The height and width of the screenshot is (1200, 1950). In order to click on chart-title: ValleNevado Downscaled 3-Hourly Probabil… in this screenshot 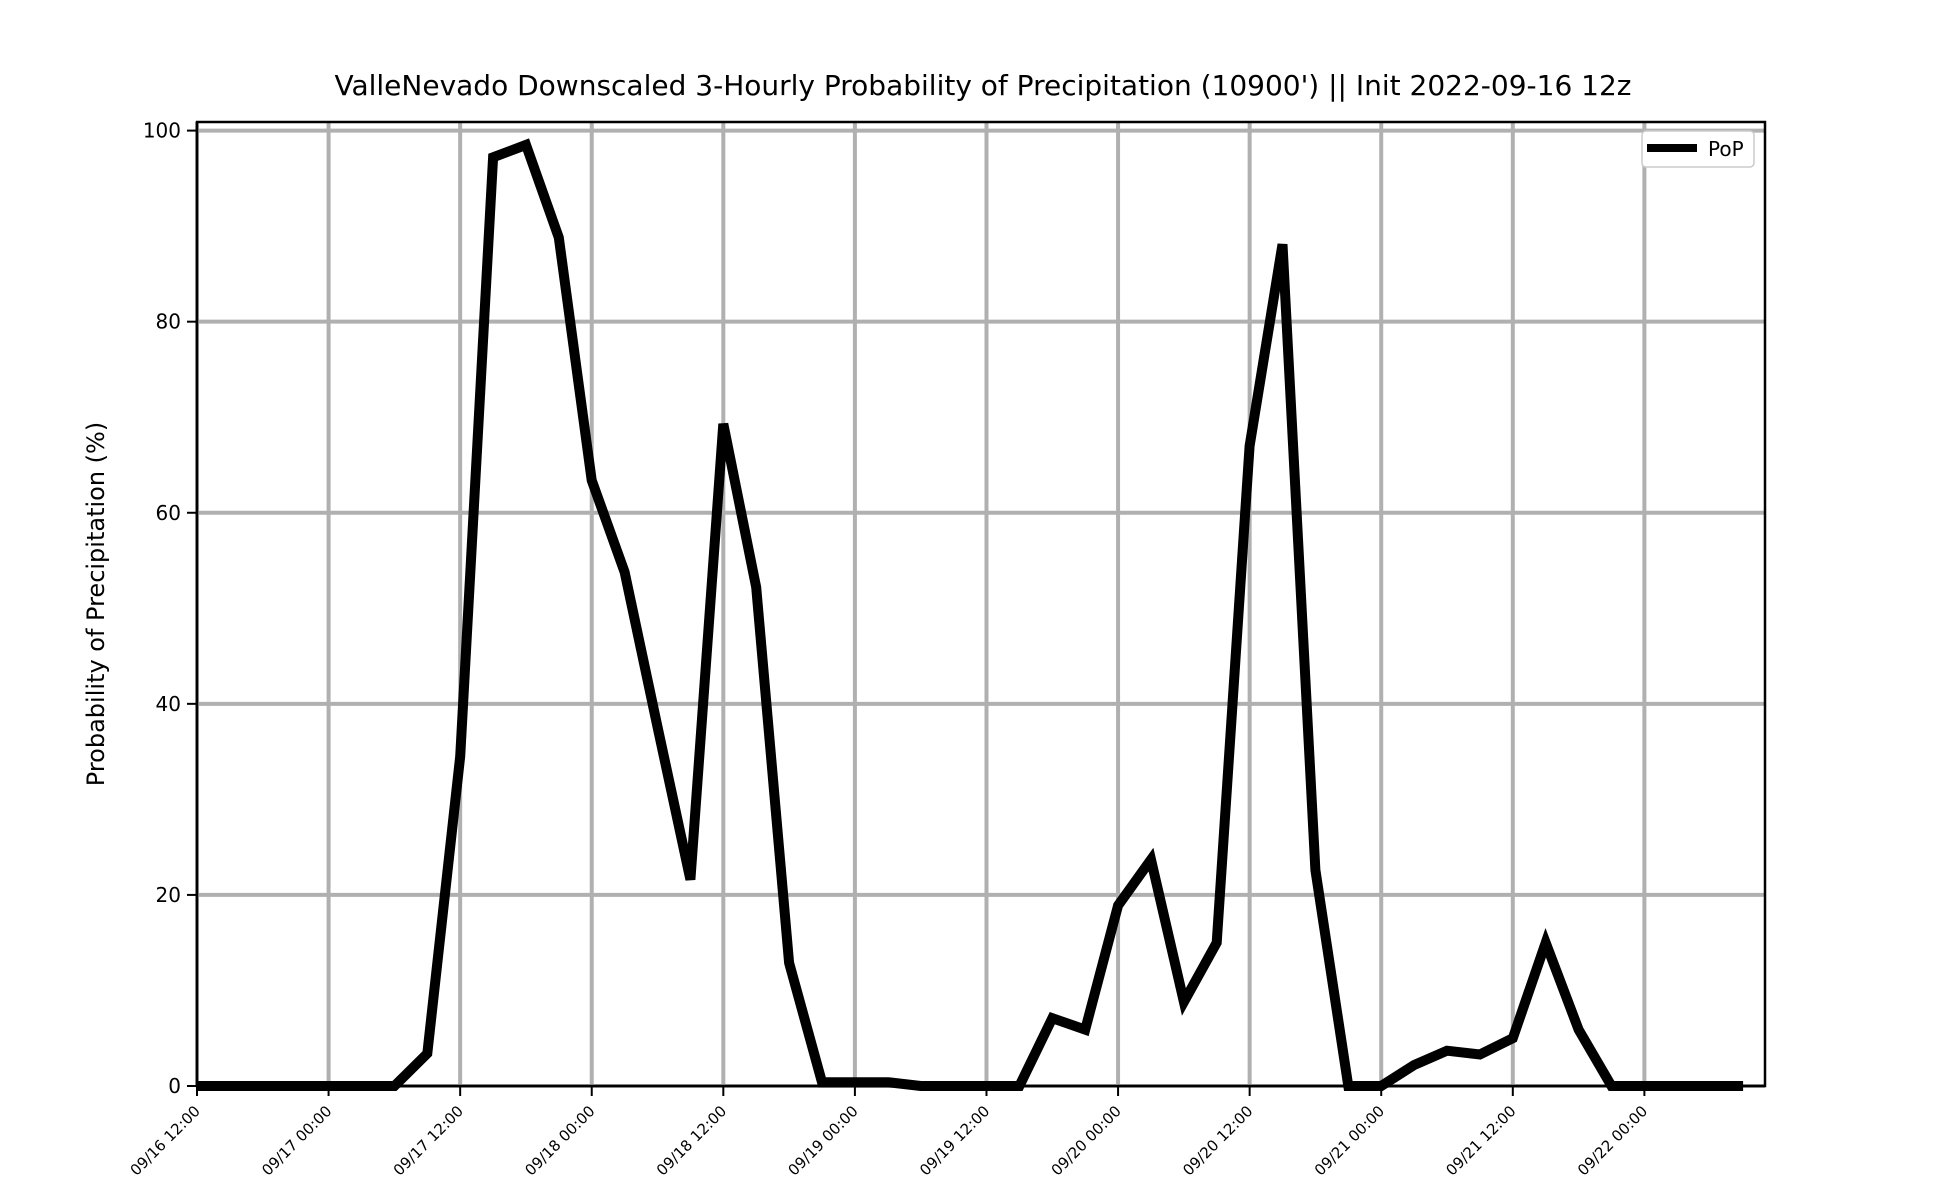, I will do `click(982, 85)`.